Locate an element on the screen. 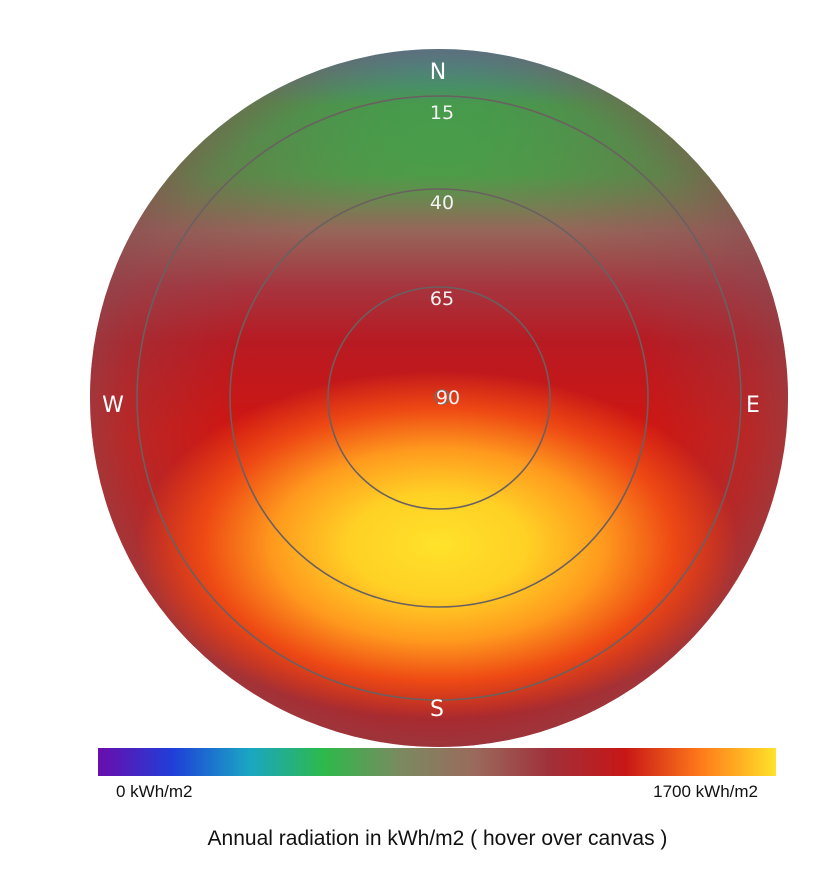 This screenshot has width=827, height=883. compass-south: S is located at coordinates (437, 709).